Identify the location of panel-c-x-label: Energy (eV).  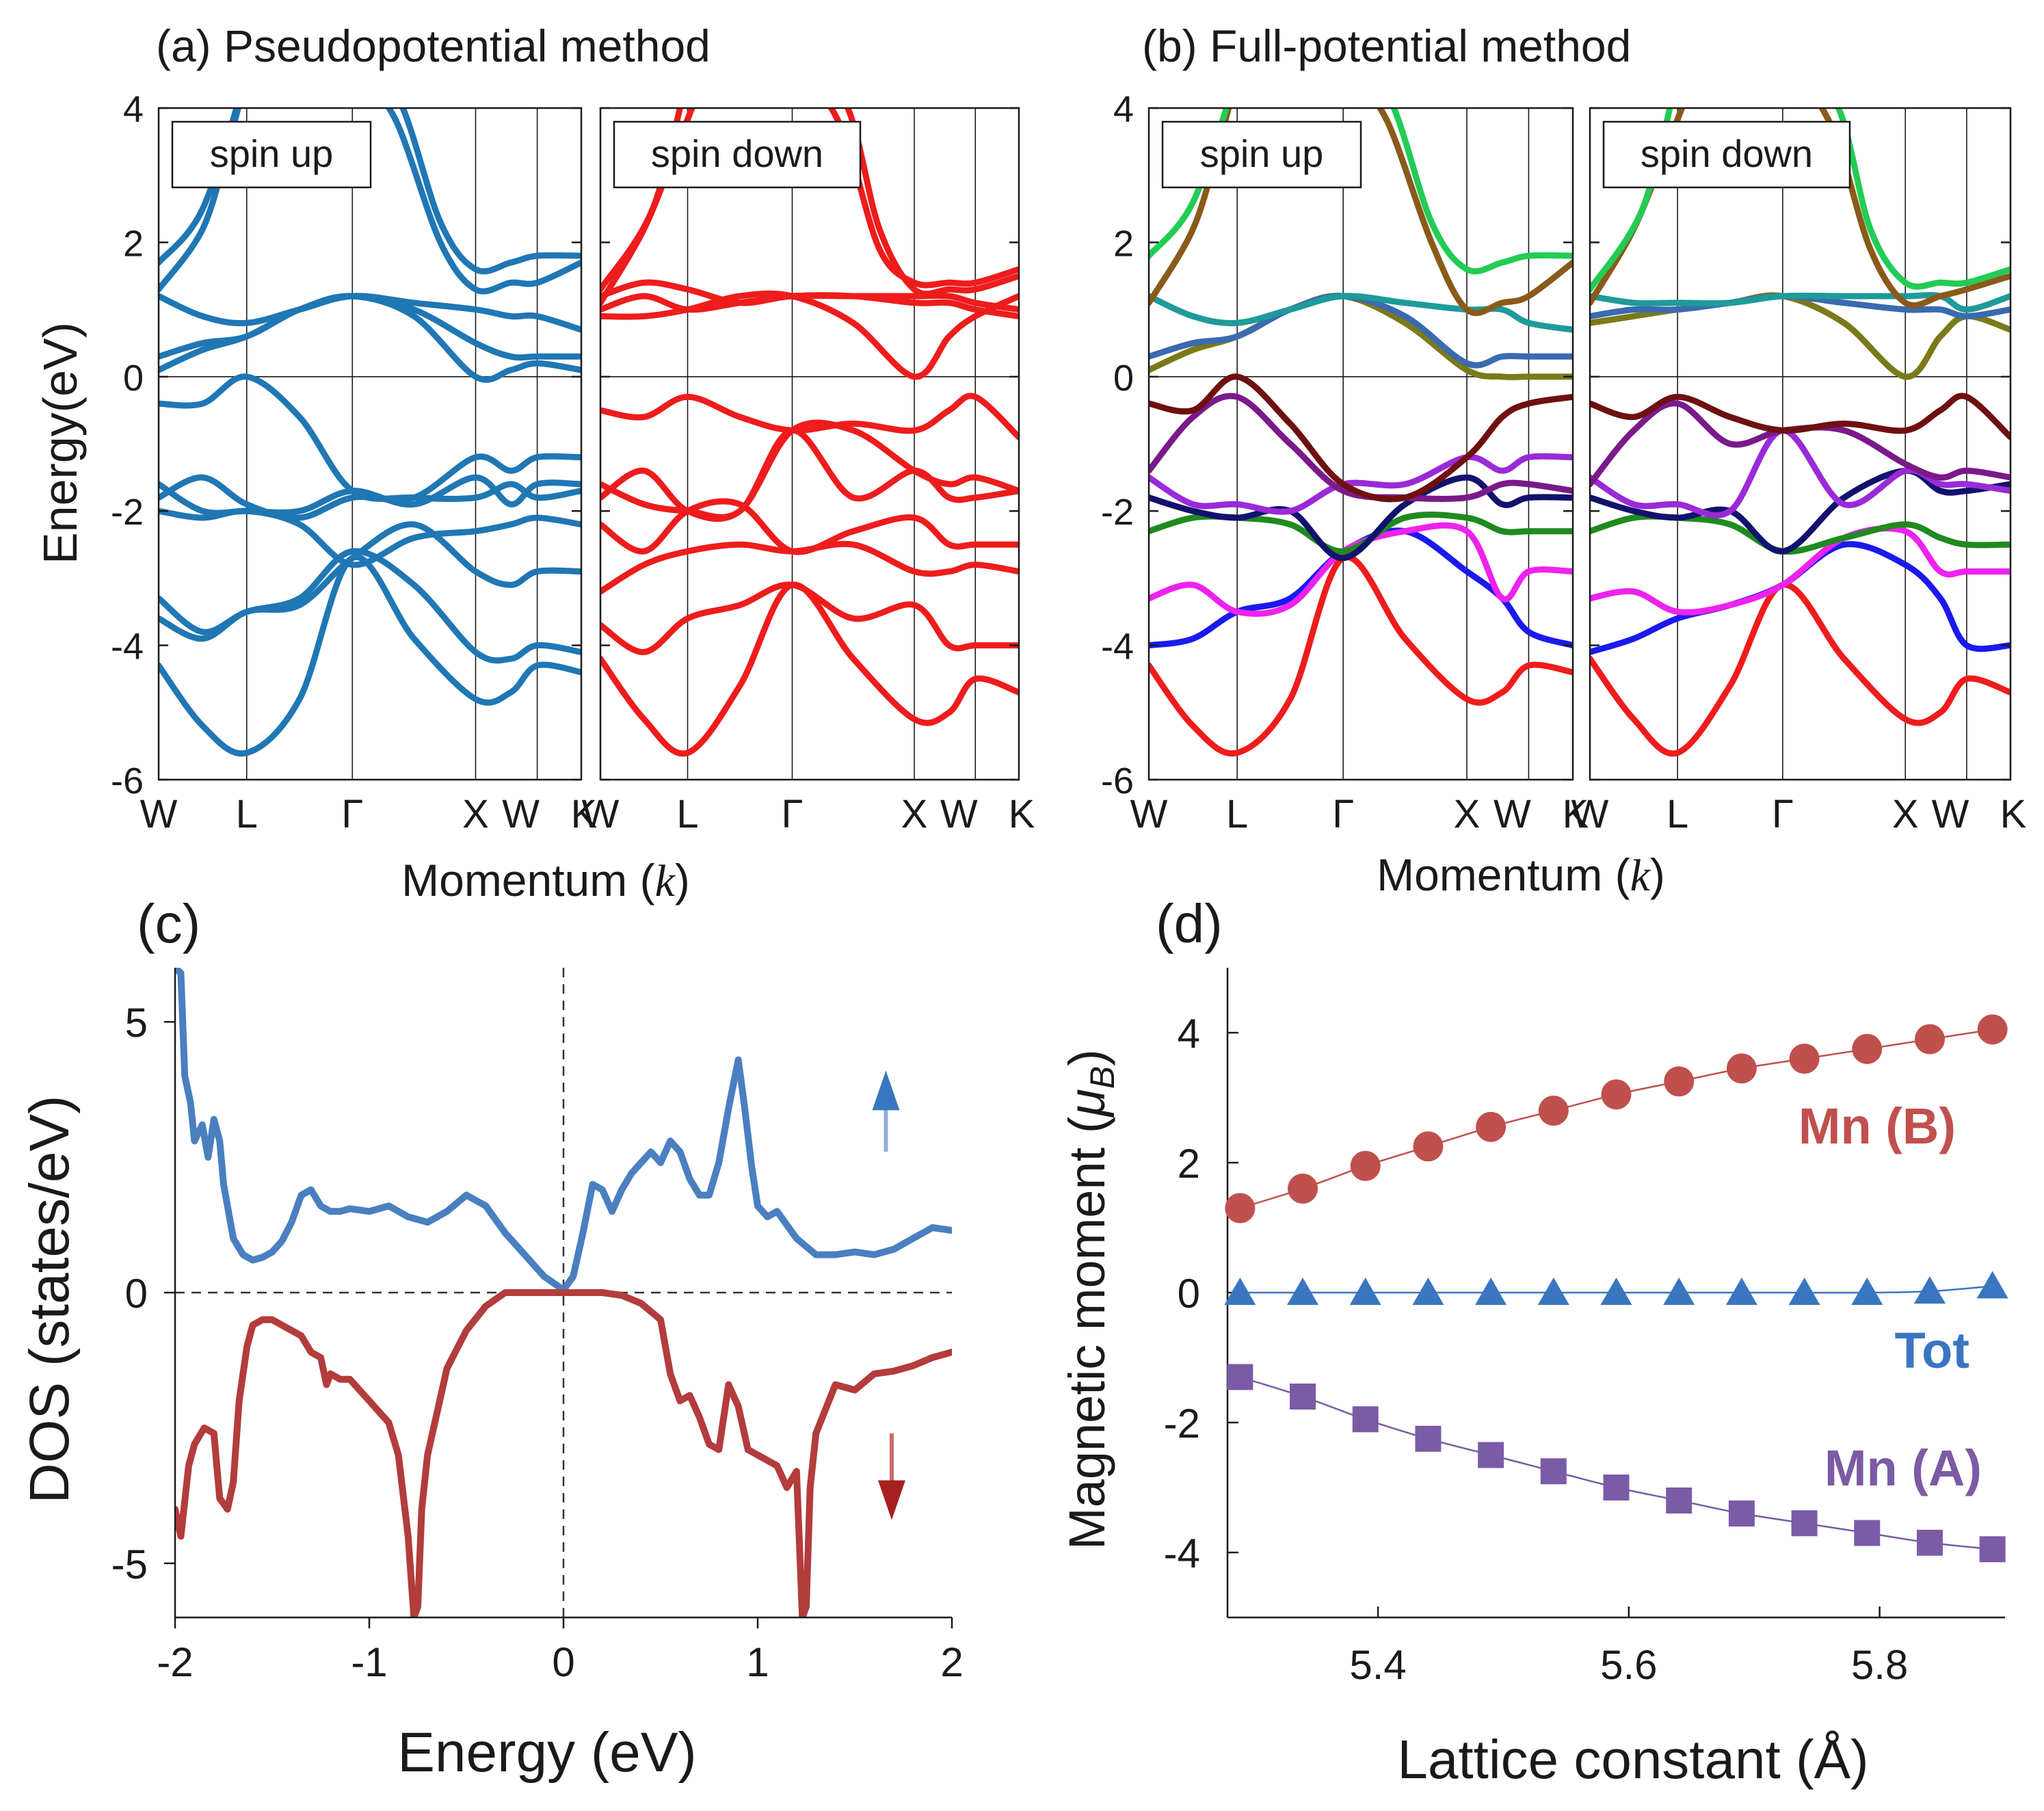
(547, 1752).